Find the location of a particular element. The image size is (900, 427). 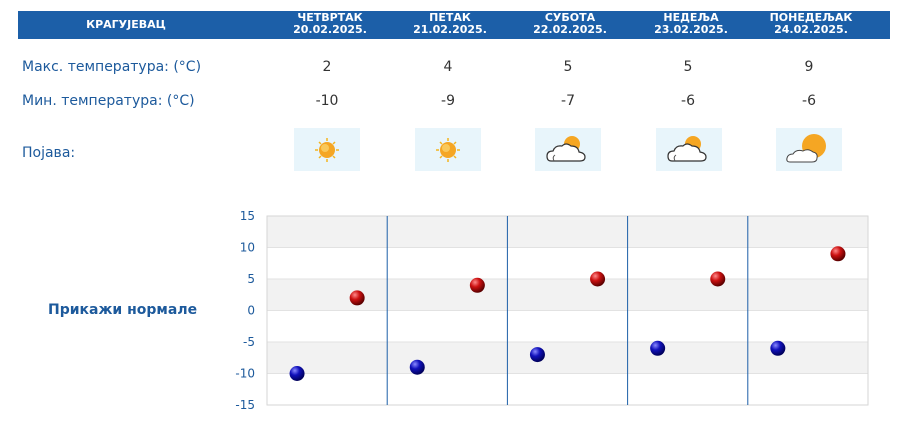

min-temp-label: Мин. температура: (°C) is located at coordinates (108, 101).